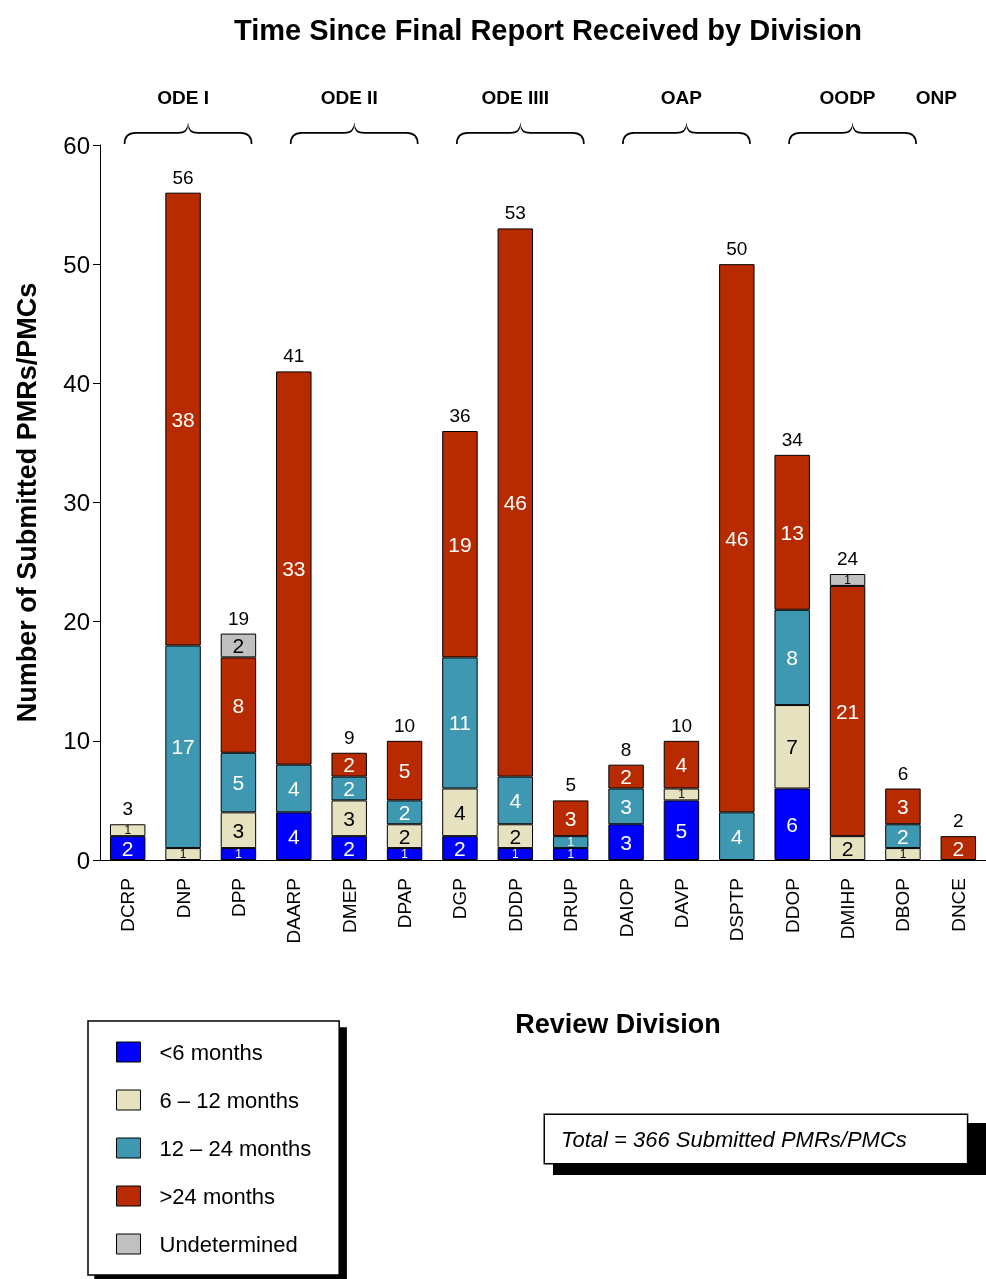 This screenshot has width=986, height=1279. I want to click on x-tick-label: DAVP, so click(681, 903).